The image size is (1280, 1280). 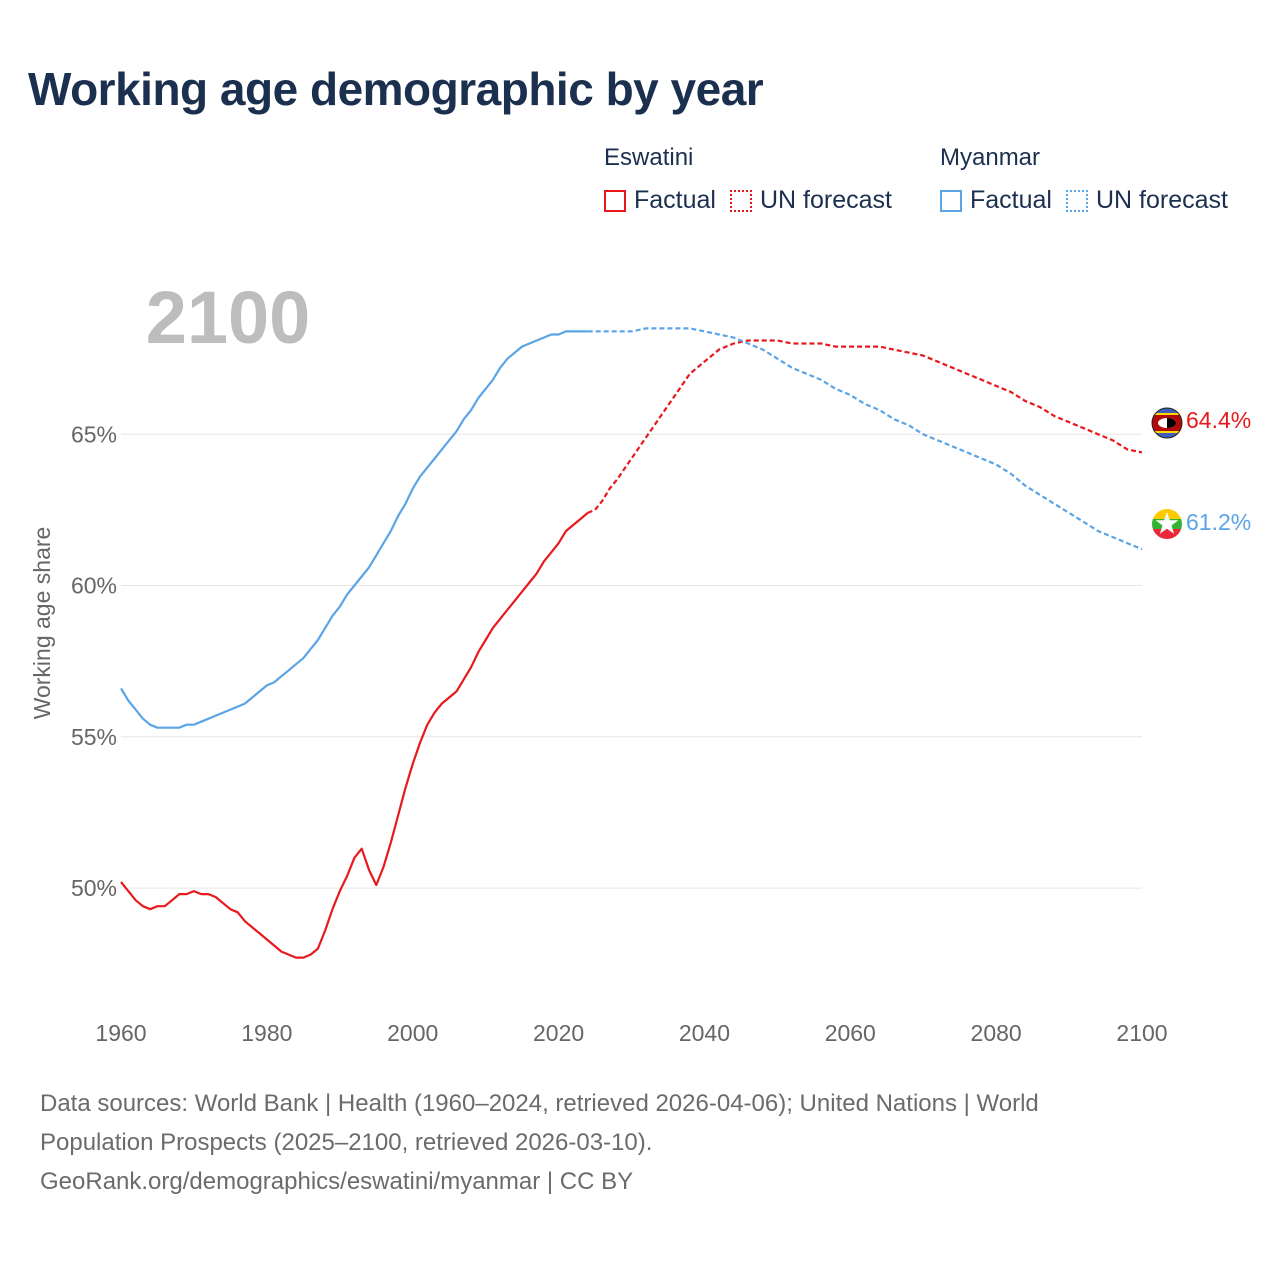 I want to click on y-tick-label: 60%, so click(x=94, y=586).